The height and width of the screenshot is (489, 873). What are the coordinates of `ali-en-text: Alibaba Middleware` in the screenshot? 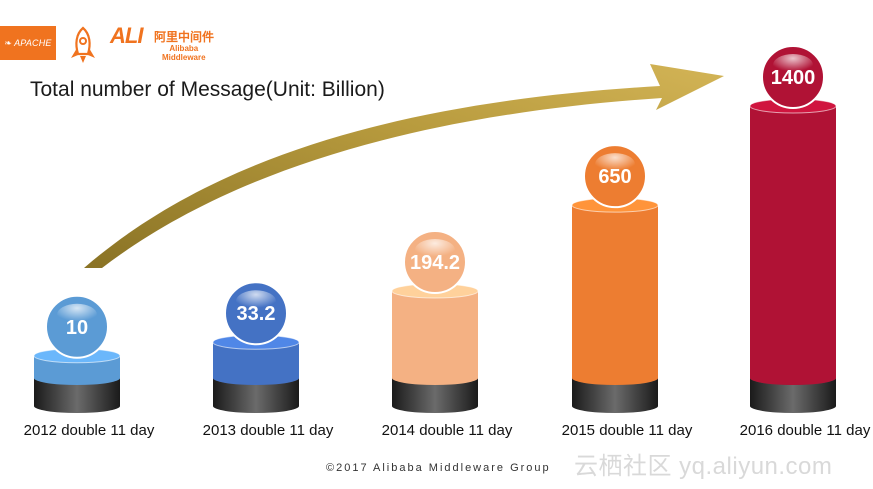 It's located at (184, 53).